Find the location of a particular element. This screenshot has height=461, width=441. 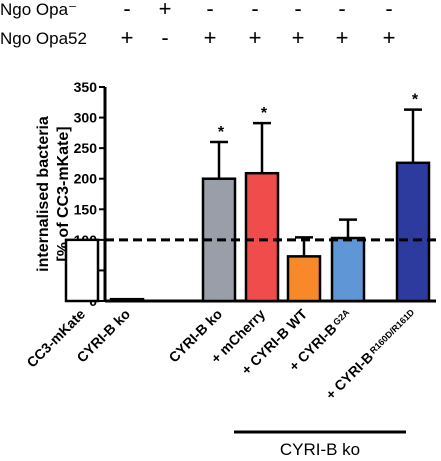

group-label: CYRI-B ko is located at coordinates (320, 449).